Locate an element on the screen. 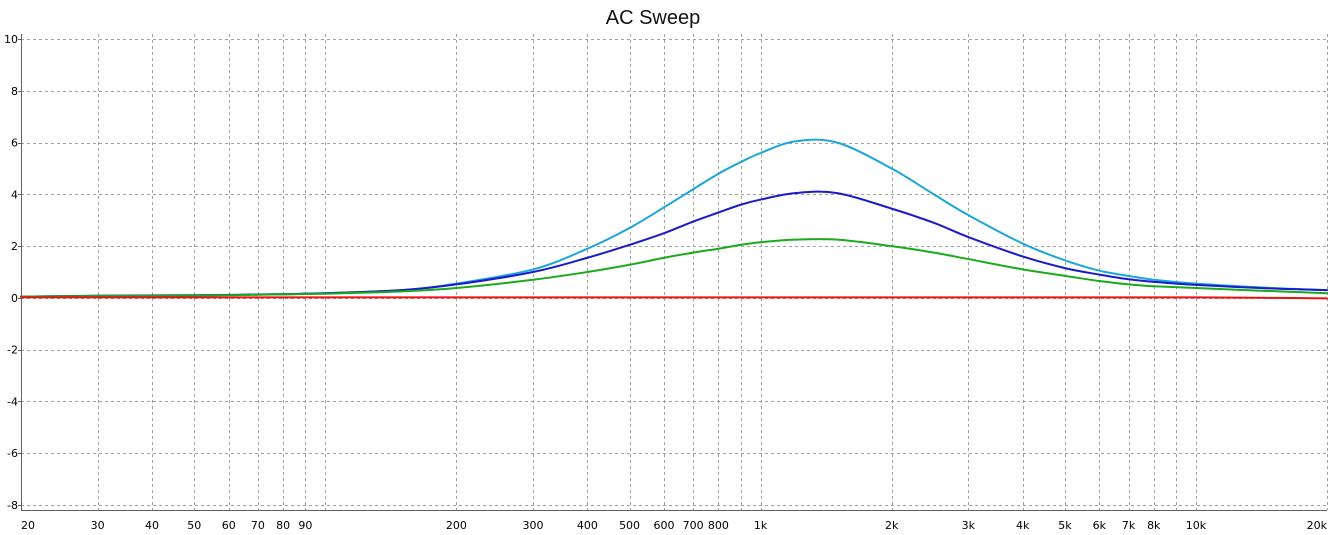 The image size is (1331, 535). x-tick-label: 6k is located at coordinates (1100, 525).